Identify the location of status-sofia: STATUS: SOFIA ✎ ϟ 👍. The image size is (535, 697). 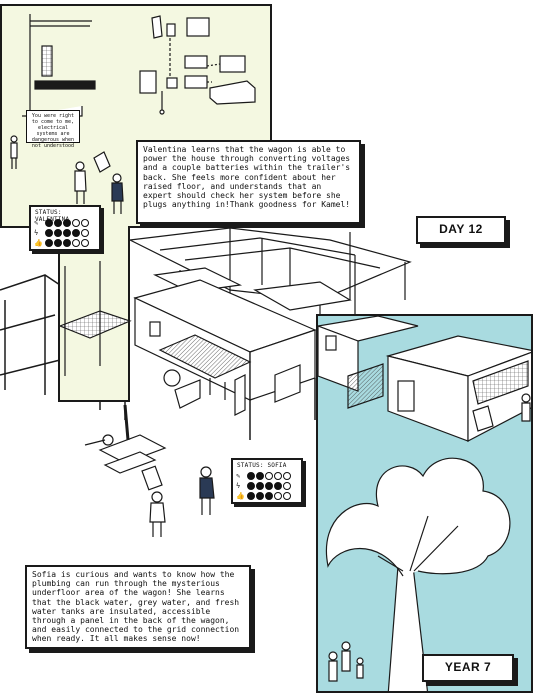
(267, 481).